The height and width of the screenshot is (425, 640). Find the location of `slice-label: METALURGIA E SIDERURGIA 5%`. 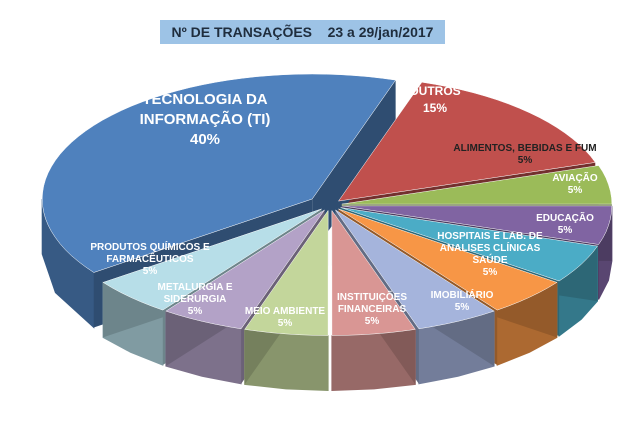

slice-label: METALURGIA E SIDERURGIA 5% is located at coordinates (195, 300).